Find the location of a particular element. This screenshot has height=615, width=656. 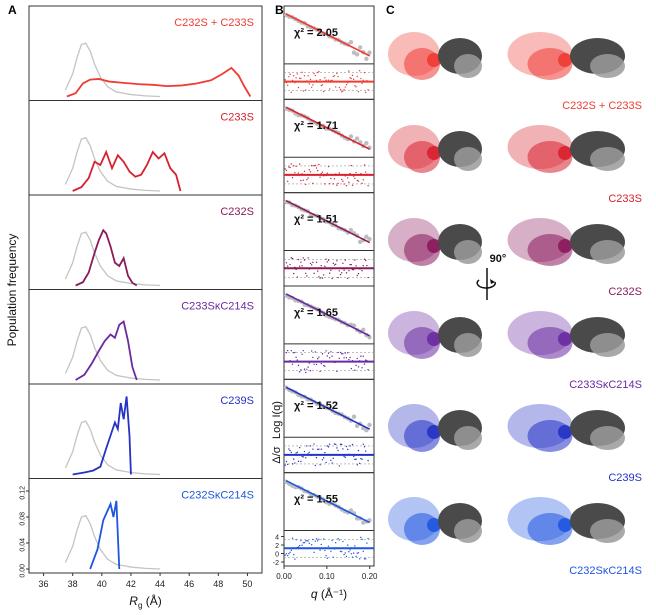

x-tick-label: 38 is located at coordinates (73, 584).